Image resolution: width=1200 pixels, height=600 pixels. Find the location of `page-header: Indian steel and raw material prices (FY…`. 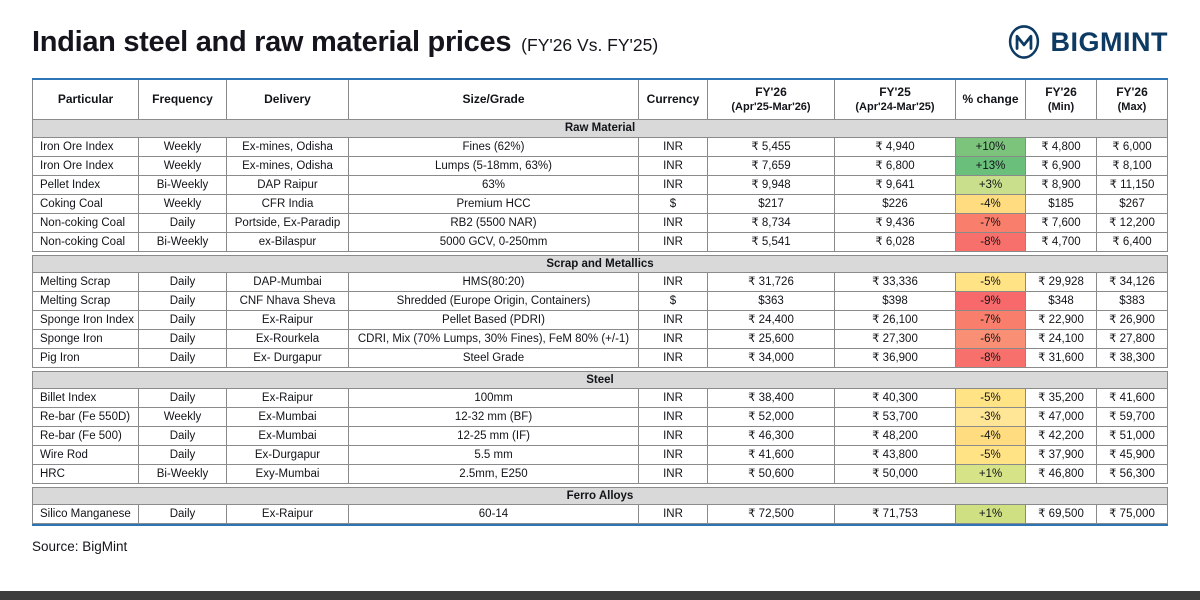

page-header: Indian steel and raw material prices (FY… is located at coordinates (600, 30).